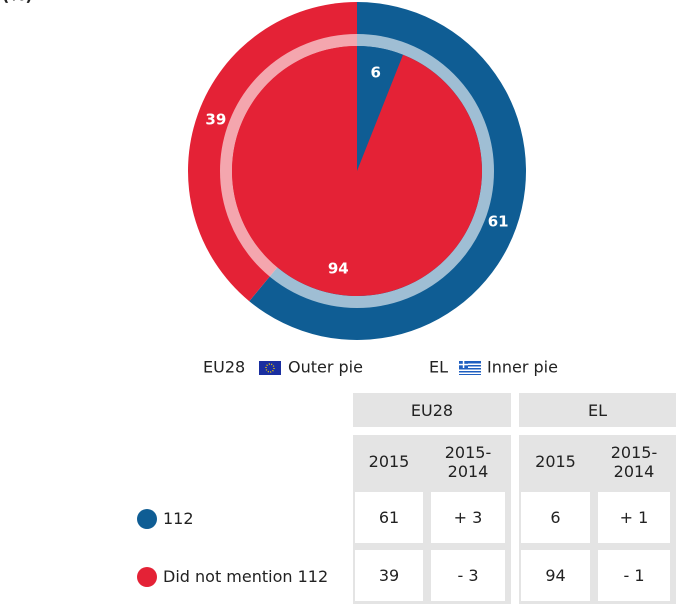 This screenshot has width=676, height=604. What do you see at coordinates (468, 575) in the screenshot?
I see `table-cell: - 3` at bounding box center [468, 575].